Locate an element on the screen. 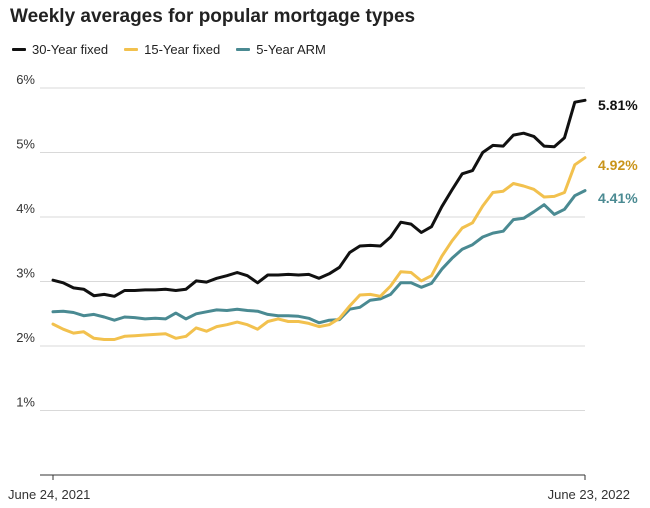  legend-swatch-15-year is located at coordinates (131, 49).